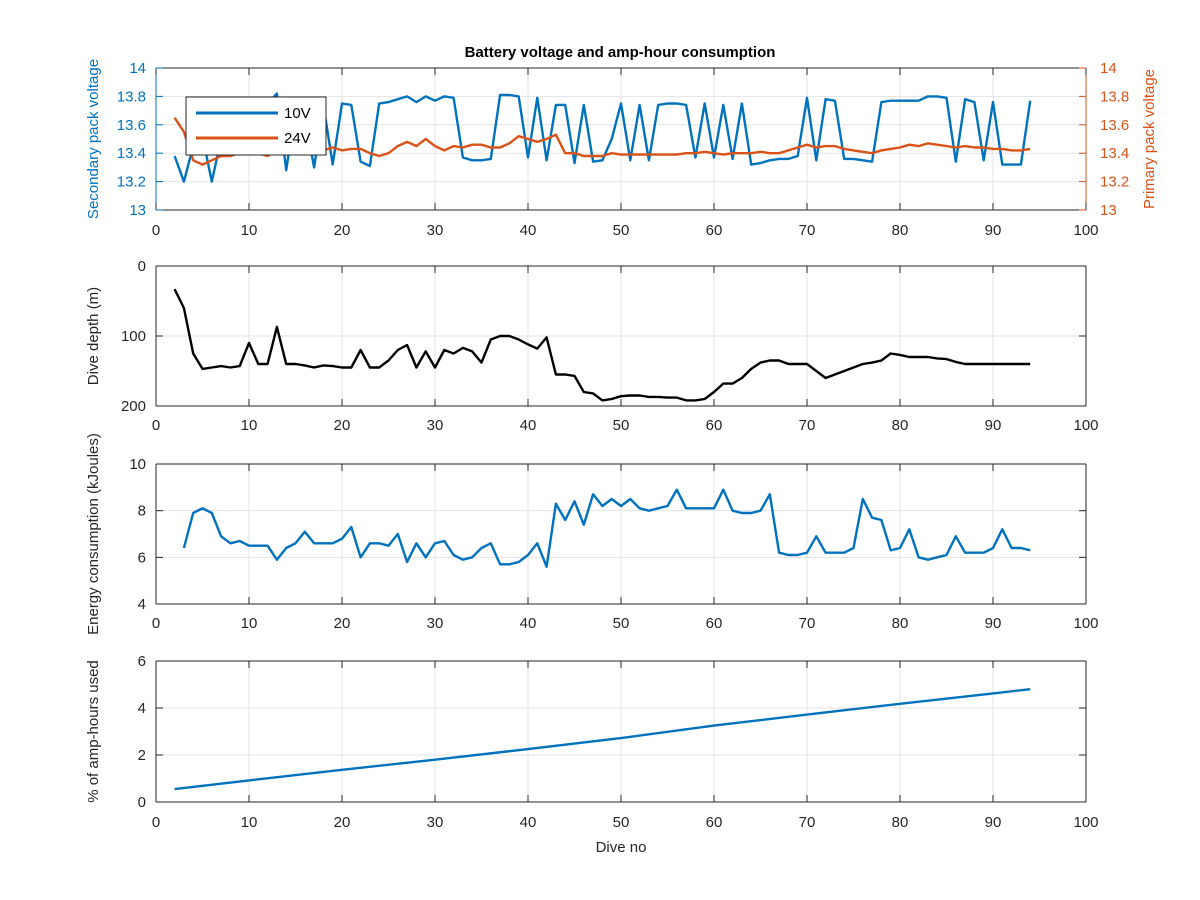  Describe the element at coordinates (131, 96) in the screenshot. I see `y-tick-label: 13.8` at that location.